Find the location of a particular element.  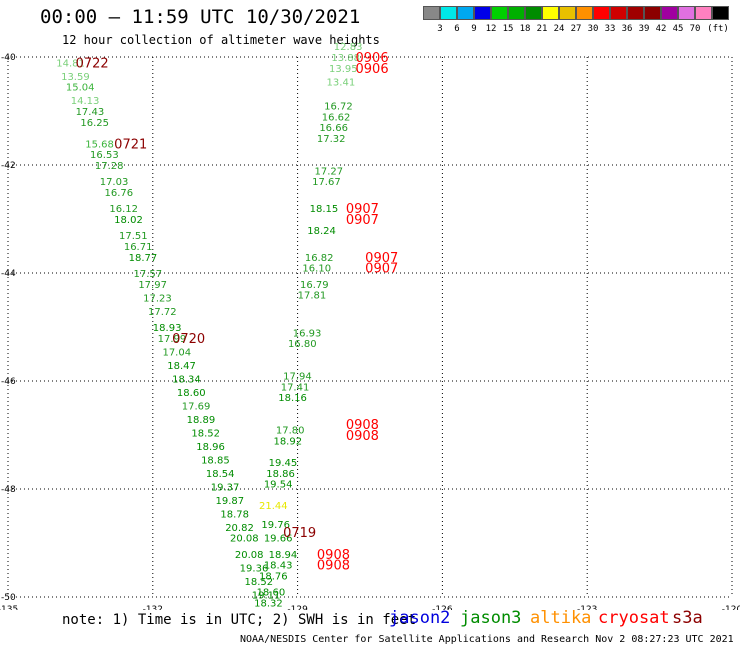

swh-value-label: 20.82 is located at coordinates (239, 528).